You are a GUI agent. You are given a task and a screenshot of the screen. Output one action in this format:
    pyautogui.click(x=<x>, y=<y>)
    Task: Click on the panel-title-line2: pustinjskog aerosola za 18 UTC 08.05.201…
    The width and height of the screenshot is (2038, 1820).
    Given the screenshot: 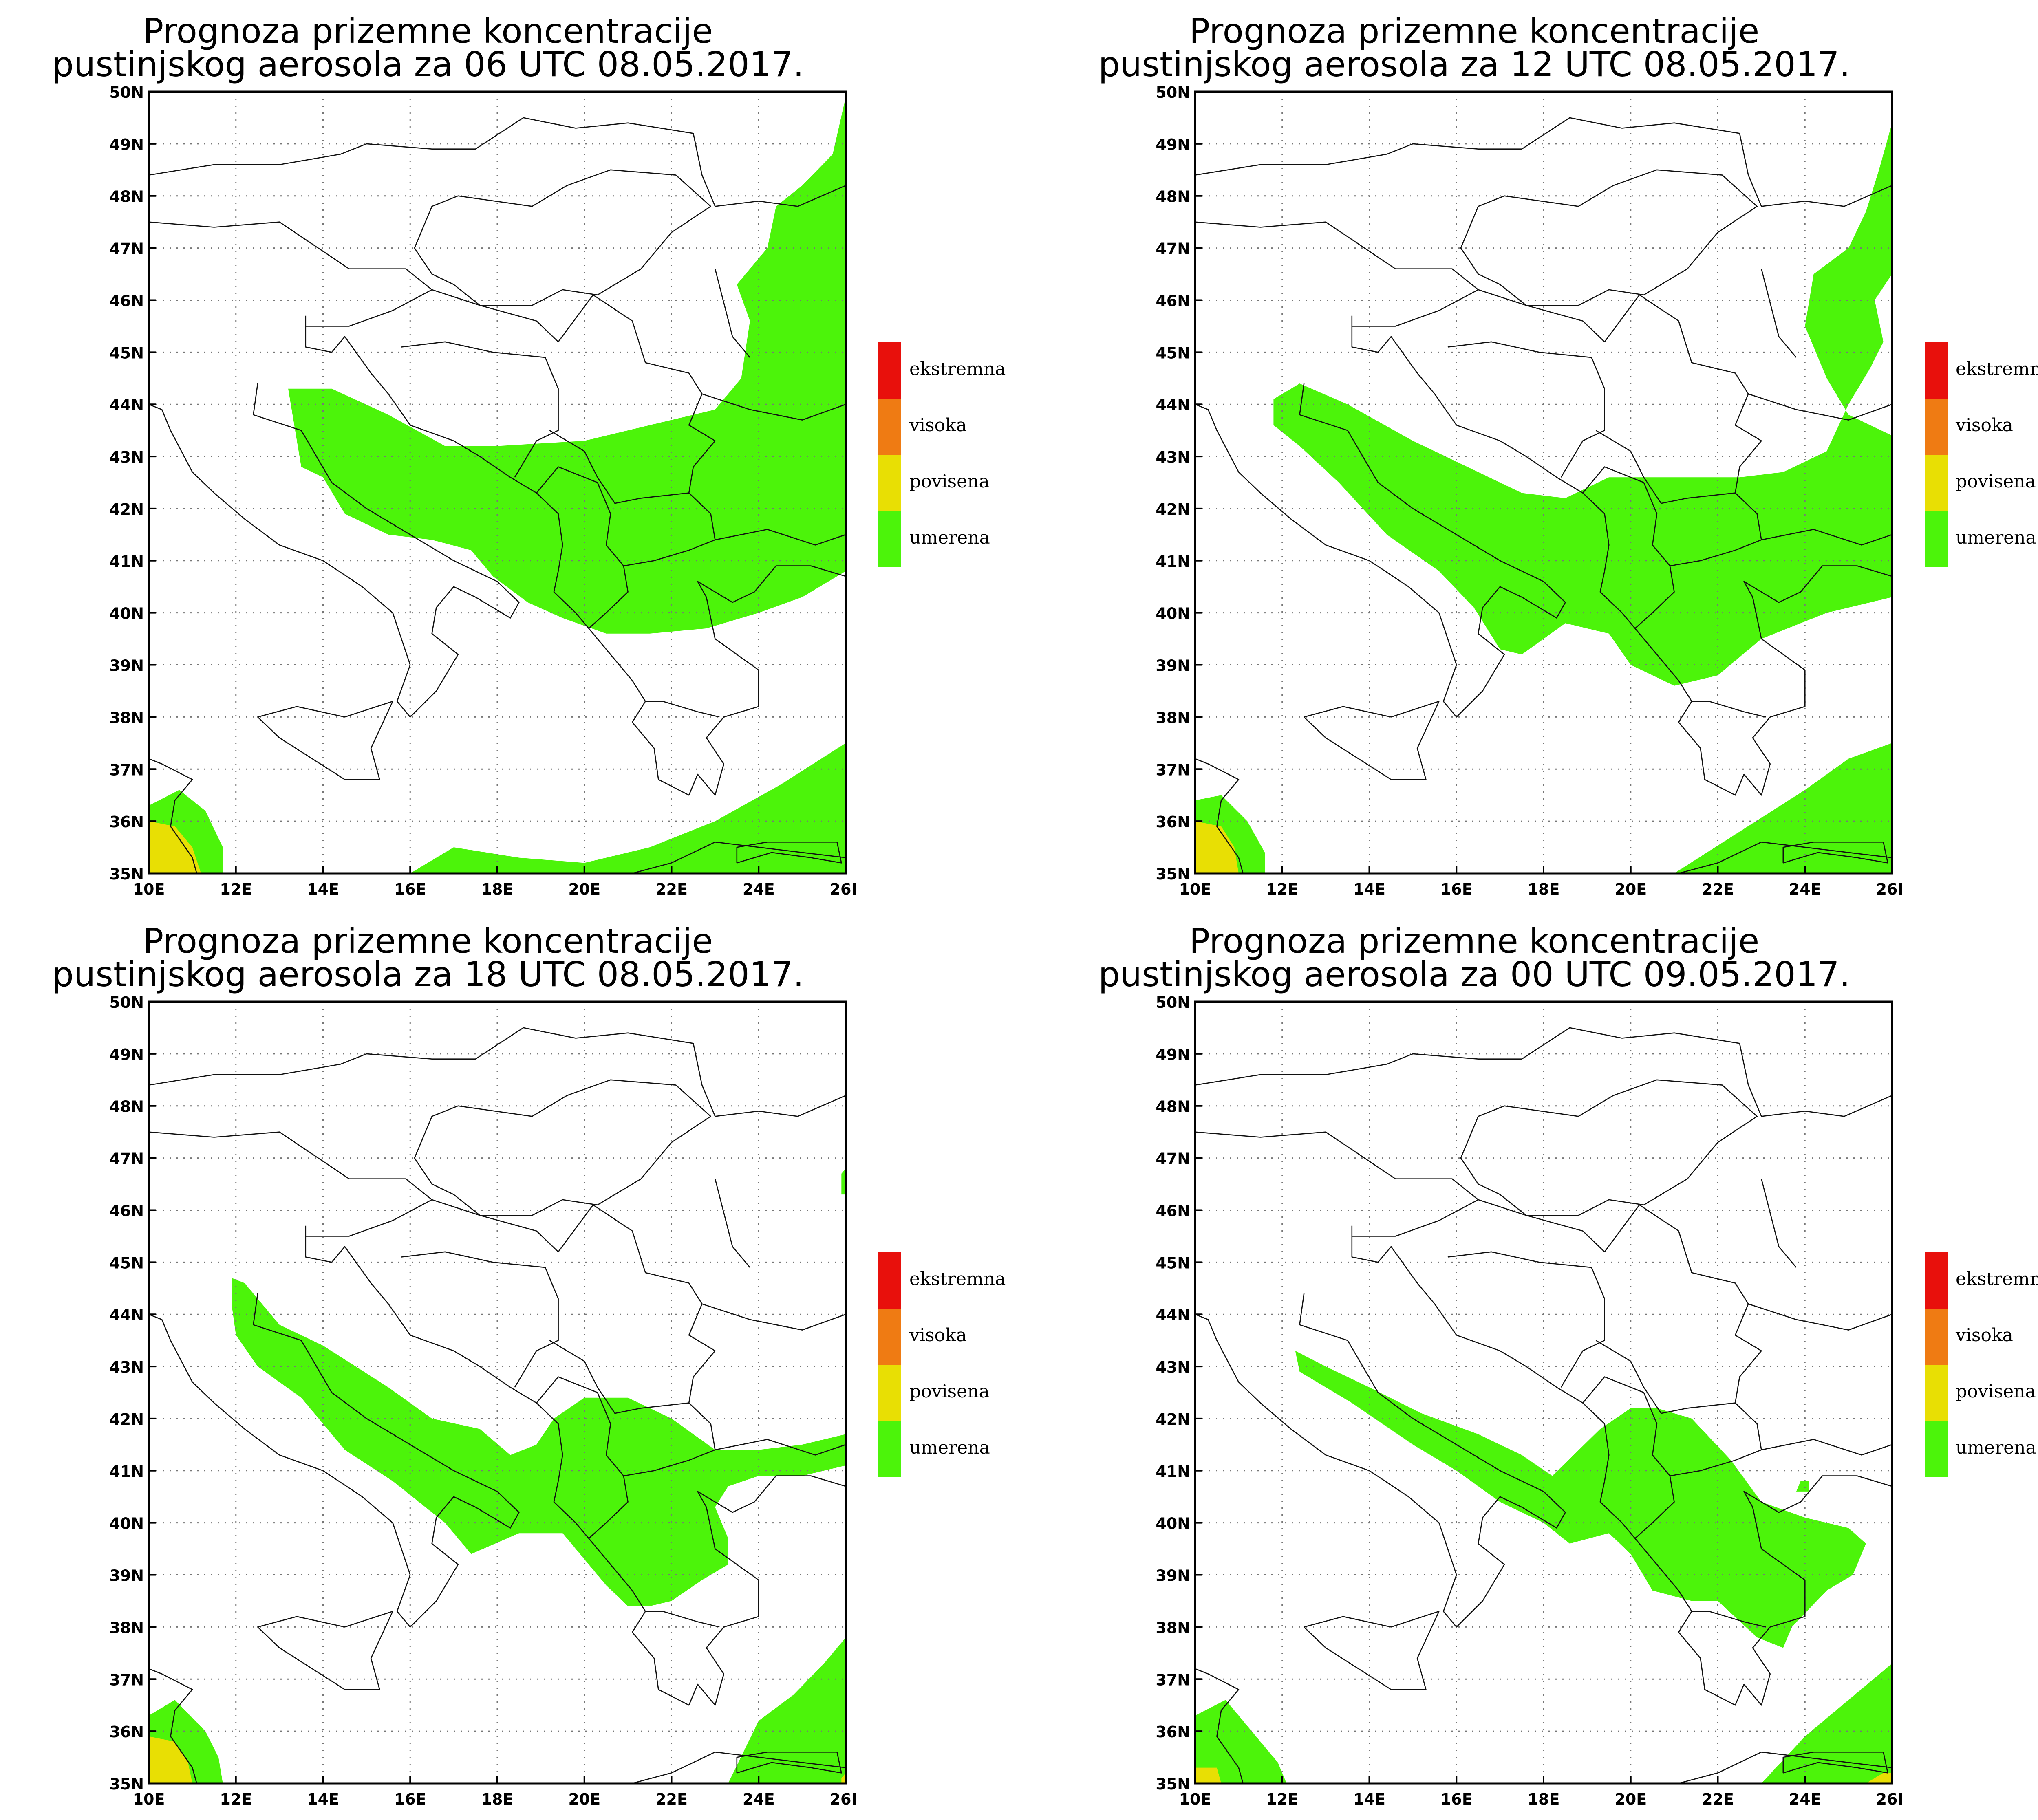 What is the action you would take?
    pyautogui.click(x=428, y=974)
    